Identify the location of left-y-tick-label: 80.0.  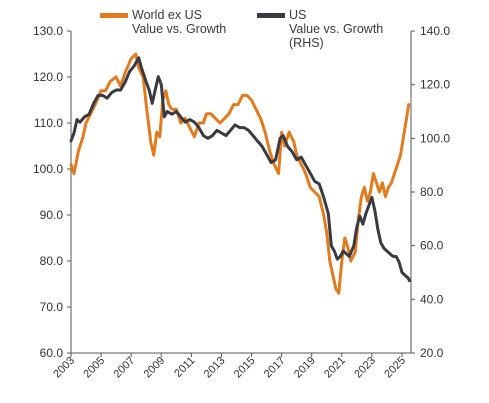
(52, 261).